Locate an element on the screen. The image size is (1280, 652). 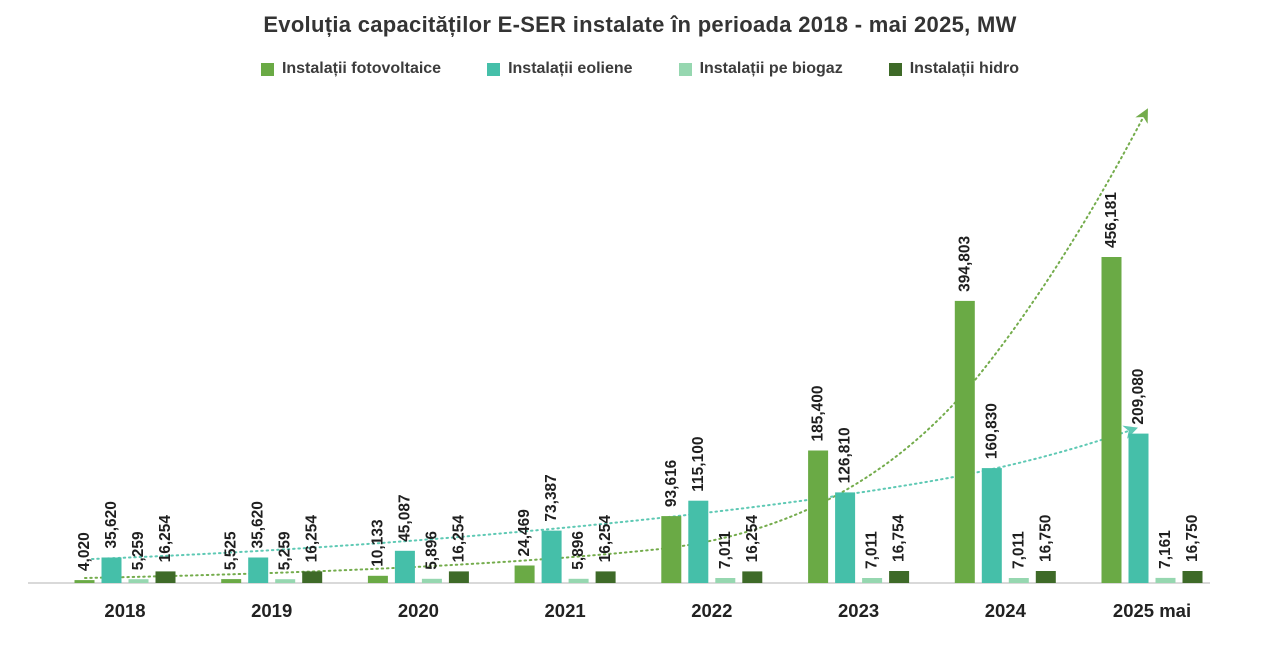
bar-biogaz-2020 is located at coordinates (431, 580).